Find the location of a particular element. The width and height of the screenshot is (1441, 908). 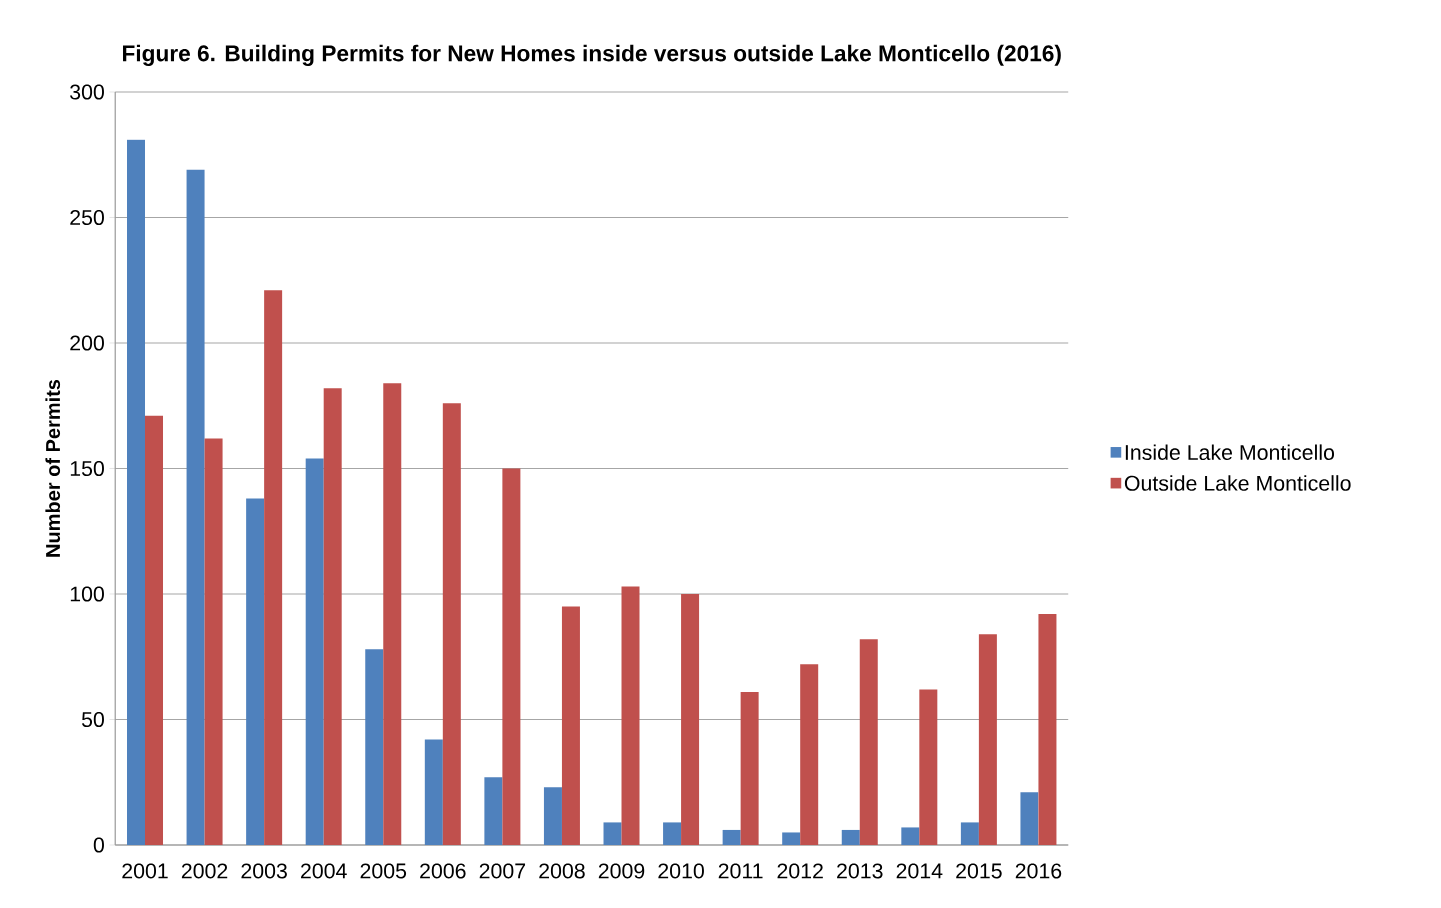

x-tick-label: 2004 is located at coordinates (324, 871).